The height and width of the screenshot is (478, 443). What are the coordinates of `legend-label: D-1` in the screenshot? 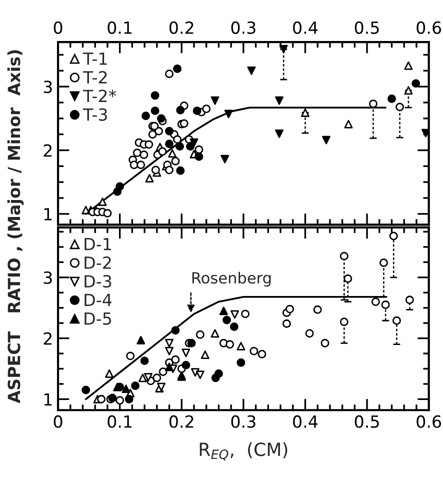 It's located at (97, 244).